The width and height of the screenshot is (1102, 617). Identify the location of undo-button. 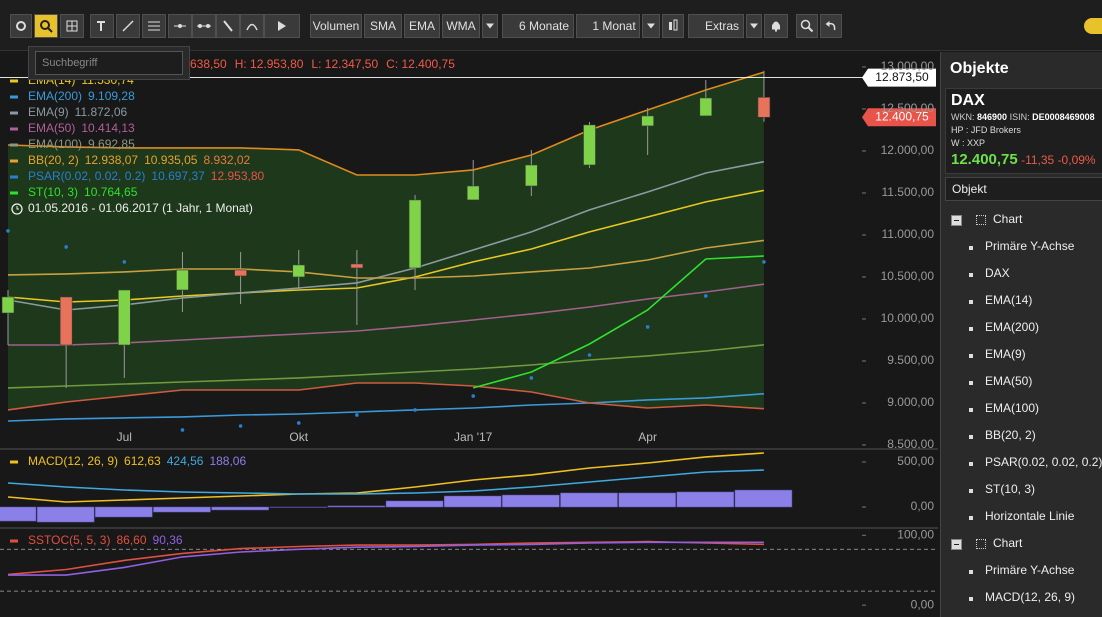
(831, 26).